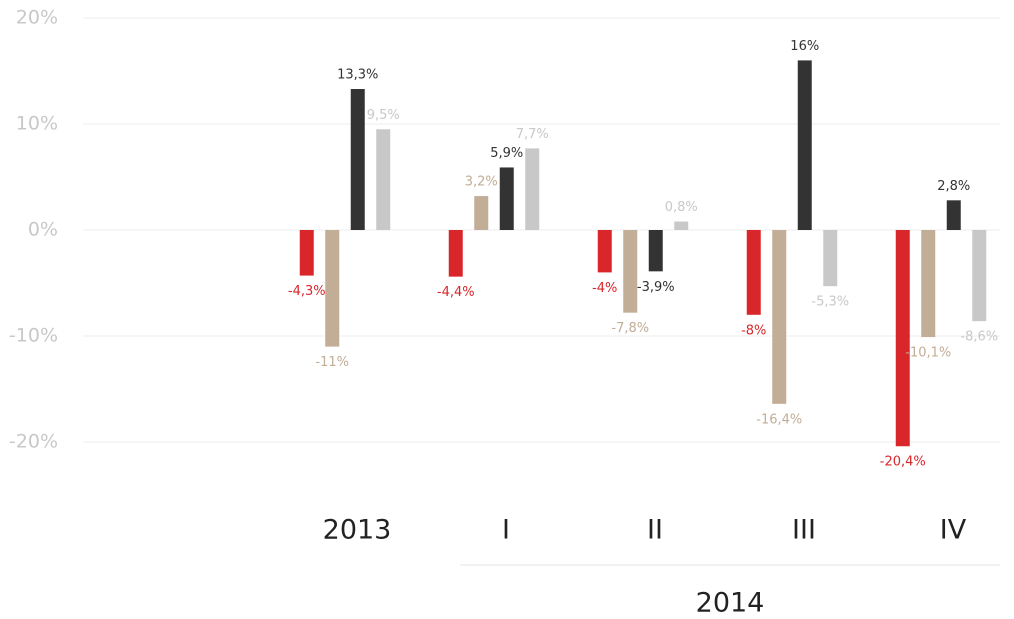  I want to click on y-tick-label: -20%, so click(33, 442).